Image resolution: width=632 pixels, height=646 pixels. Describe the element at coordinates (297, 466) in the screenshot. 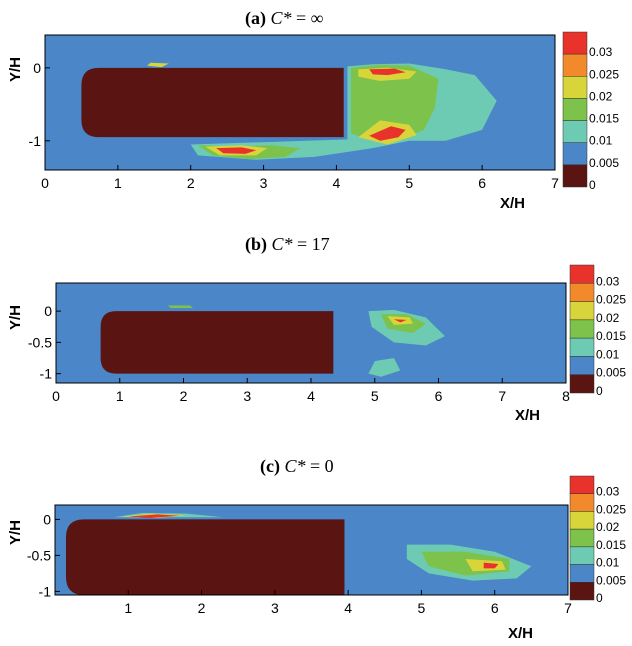

I see `panel-c-title: (c) C* = 0` at that location.